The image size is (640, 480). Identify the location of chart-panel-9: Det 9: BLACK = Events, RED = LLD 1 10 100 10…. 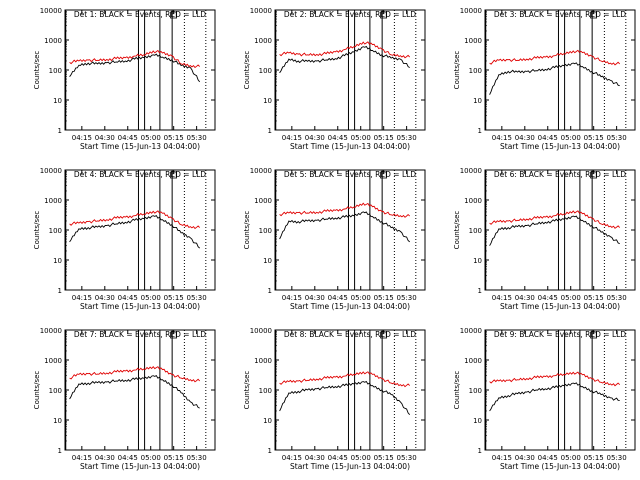
(544, 399).